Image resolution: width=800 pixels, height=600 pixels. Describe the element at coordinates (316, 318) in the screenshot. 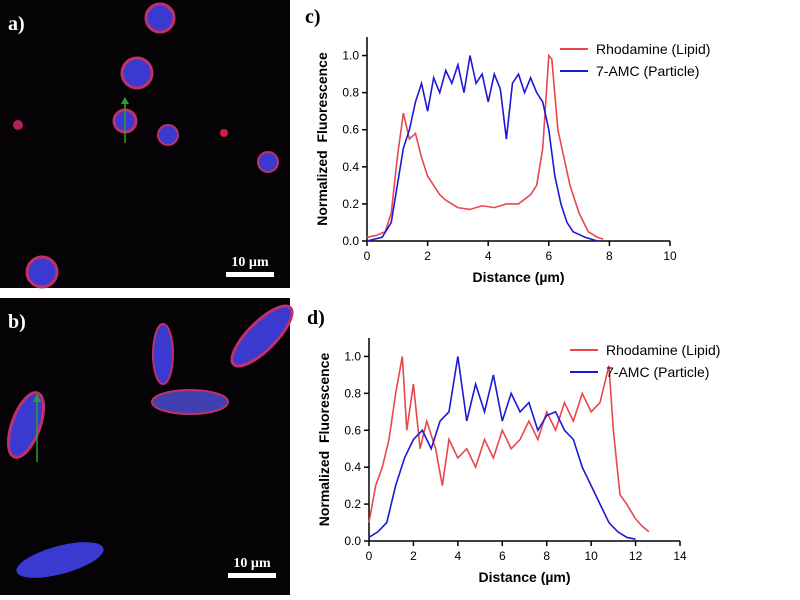

I see `panel-label: d)` at that location.